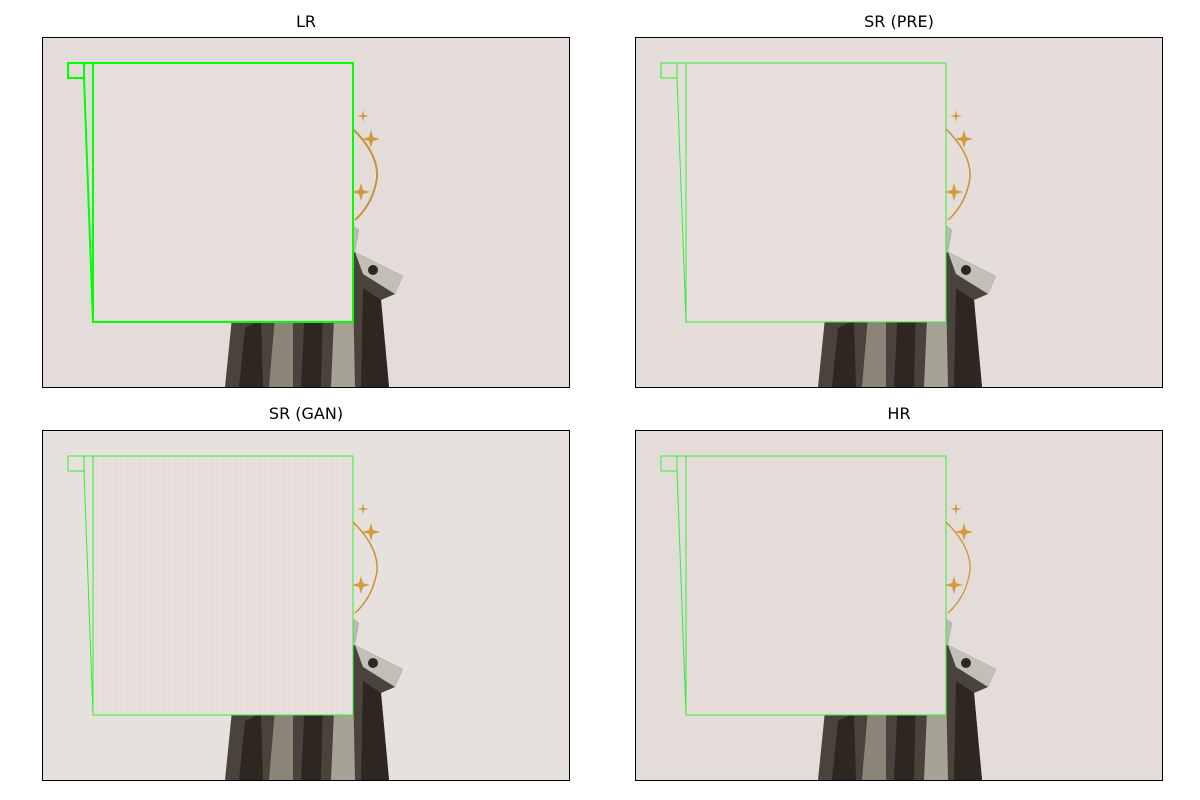 This screenshot has width=1200, height=800. I want to click on panel-title-sr-gan: SR (GAN), so click(306, 413).